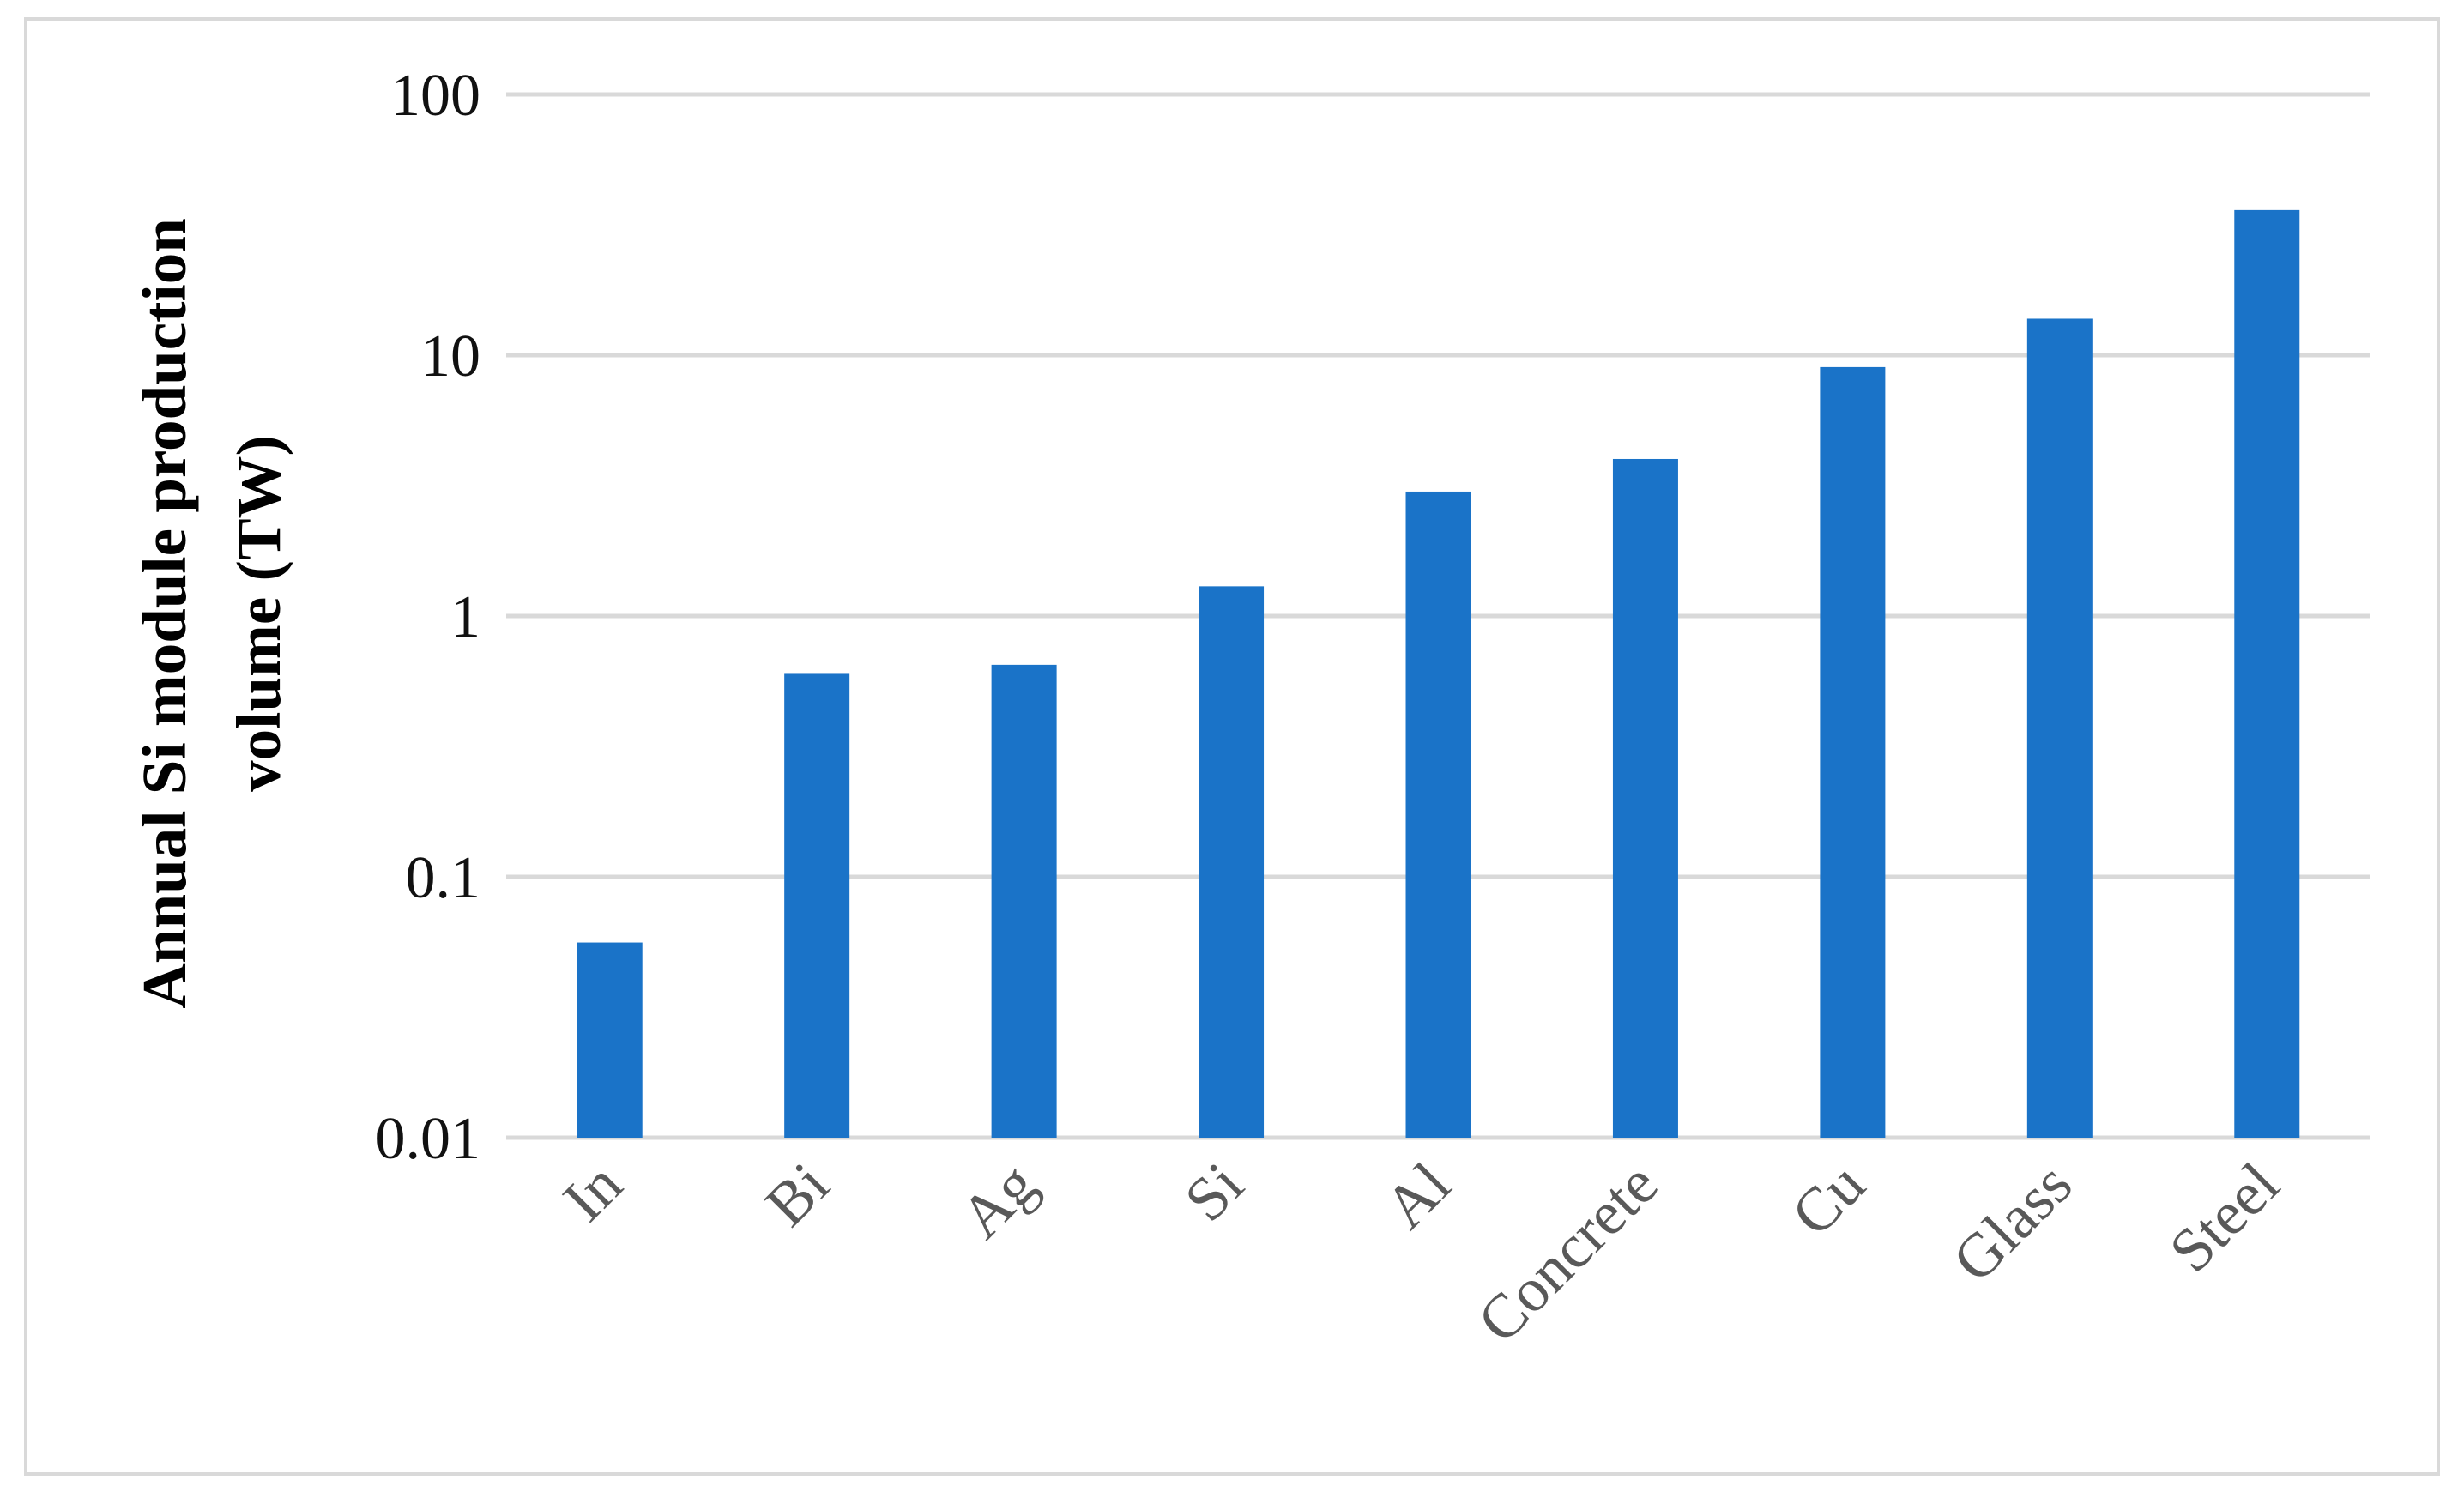  I want to click on y-tick-label: 1, so click(465, 617).